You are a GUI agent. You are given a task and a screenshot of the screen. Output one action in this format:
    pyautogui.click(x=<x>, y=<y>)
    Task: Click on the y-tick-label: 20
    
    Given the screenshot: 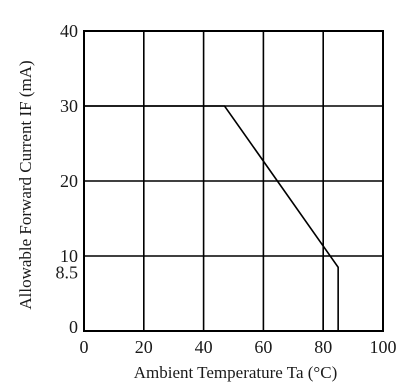 What is the action you would take?
    pyautogui.click(x=69, y=181)
    